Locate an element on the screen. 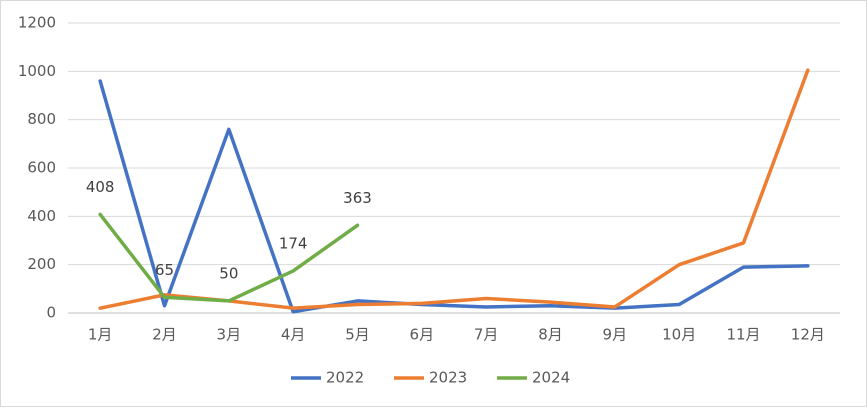 The image size is (867, 407). y-tick-label: 0 is located at coordinates (51, 313).